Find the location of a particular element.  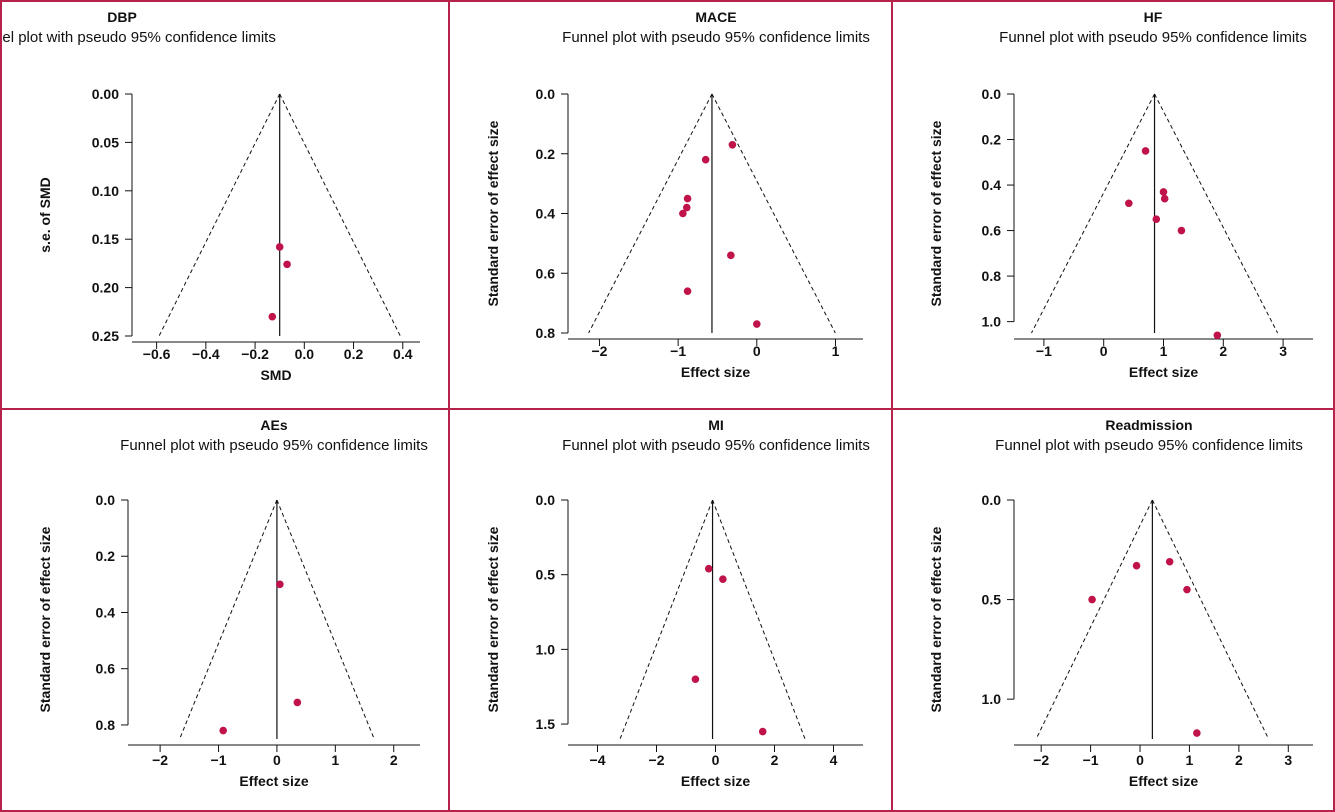

chart-title: Readmission is located at coordinates (1148, 425).